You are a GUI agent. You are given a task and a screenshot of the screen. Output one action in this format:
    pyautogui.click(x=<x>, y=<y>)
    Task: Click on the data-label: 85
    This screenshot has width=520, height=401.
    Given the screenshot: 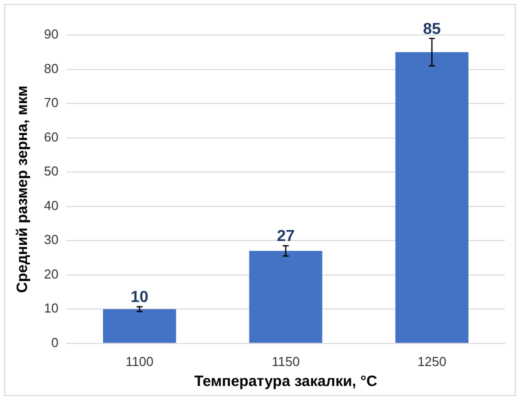 What is the action you would take?
    pyautogui.click(x=432, y=29)
    